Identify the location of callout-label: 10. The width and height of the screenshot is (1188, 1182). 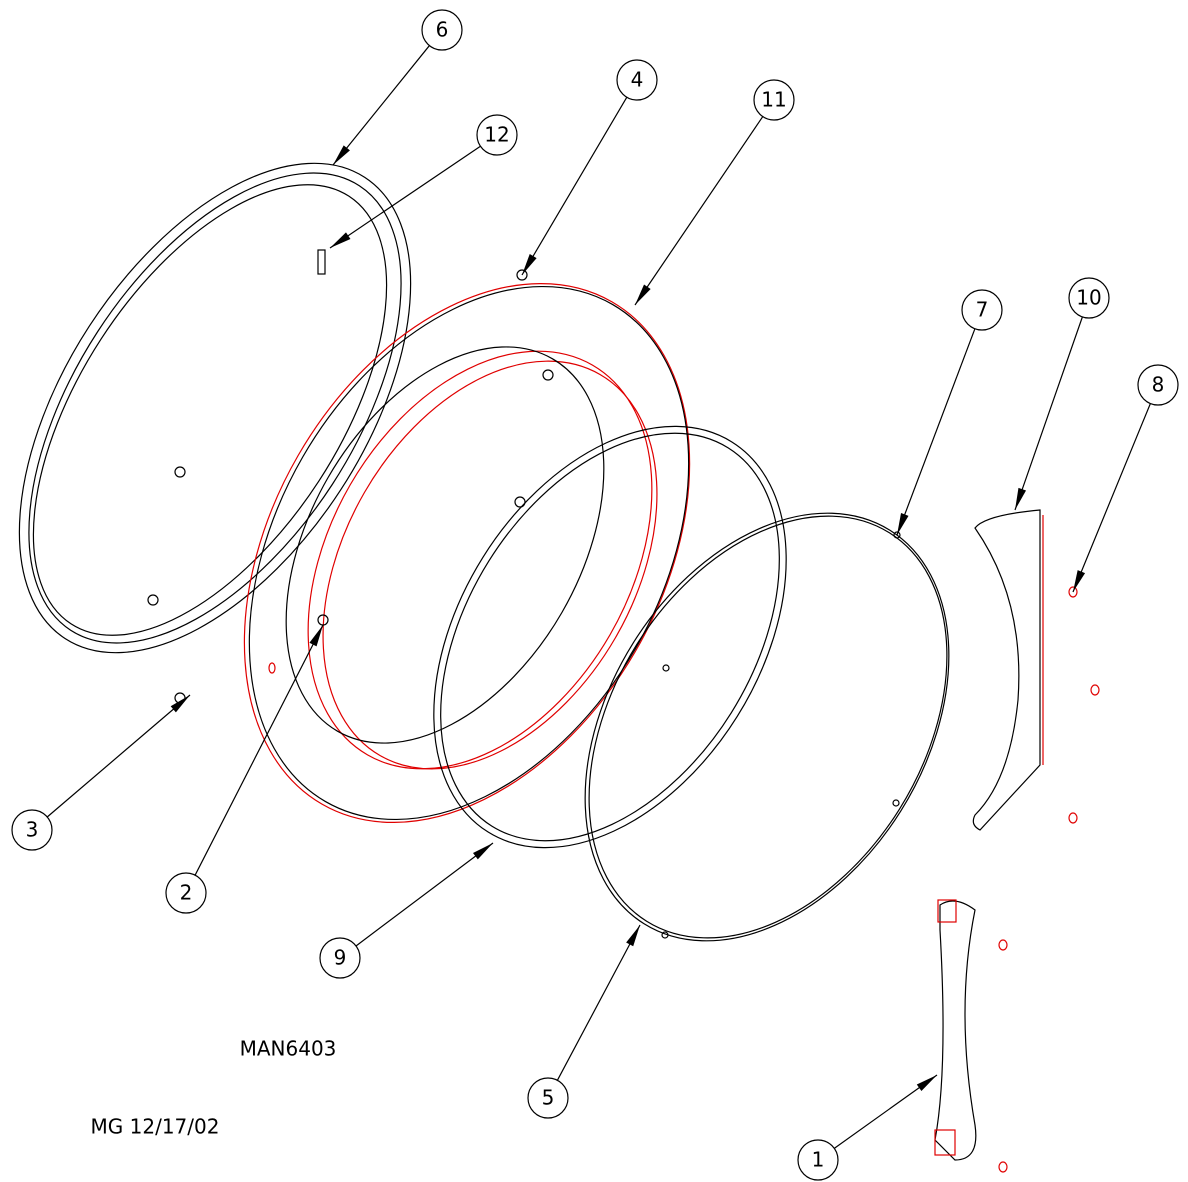
(1088, 298).